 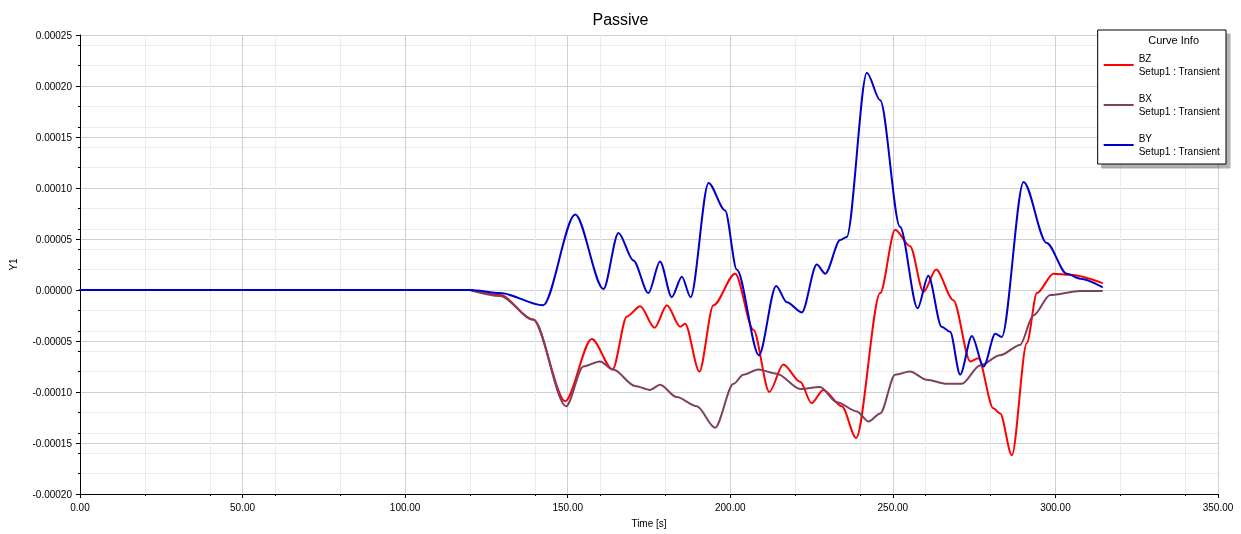 What do you see at coordinates (649, 523) in the screenshot?
I see `x-axis-title: Time [s]` at bounding box center [649, 523].